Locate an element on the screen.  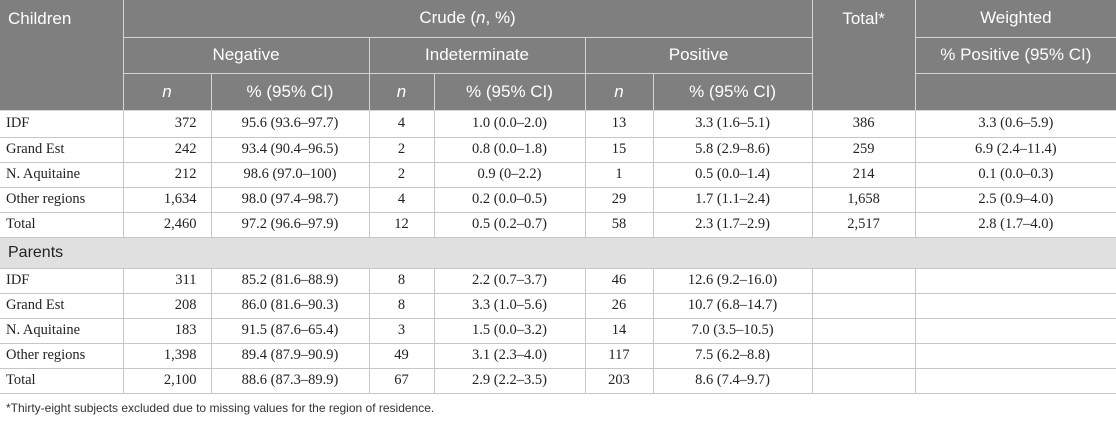
pos-n-cell: 46 is located at coordinates (619, 281).